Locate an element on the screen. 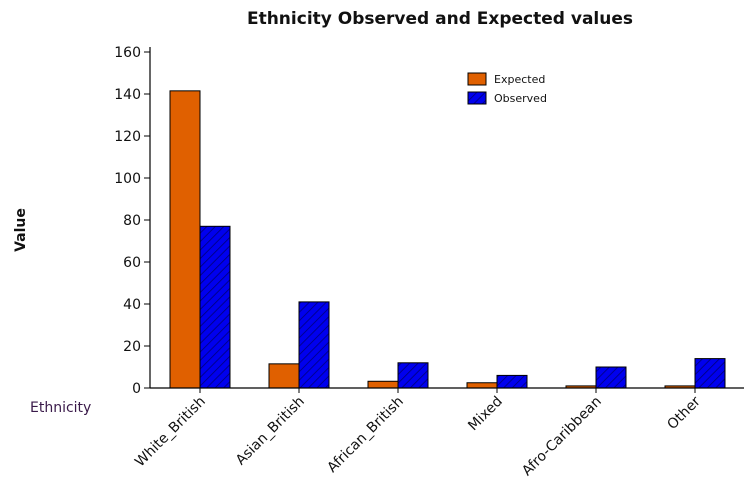 Image resolution: width=745 pixels, height=496 pixels. y-tick-label: 100 is located at coordinates (127, 179).